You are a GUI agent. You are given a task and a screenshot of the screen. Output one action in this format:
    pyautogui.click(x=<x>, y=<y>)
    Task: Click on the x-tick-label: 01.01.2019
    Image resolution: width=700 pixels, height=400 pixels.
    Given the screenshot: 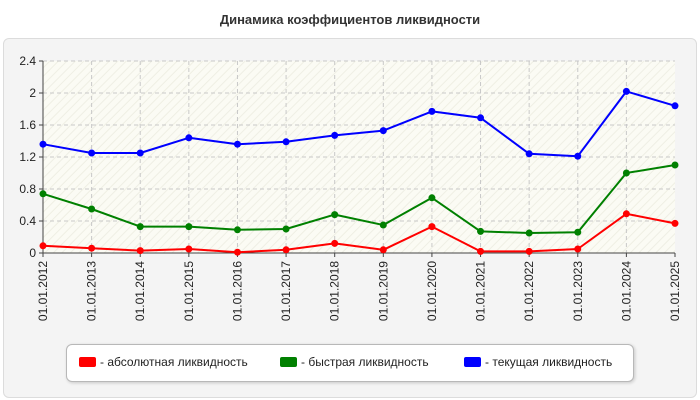 What is the action you would take?
    pyautogui.click(x=383, y=291)
    